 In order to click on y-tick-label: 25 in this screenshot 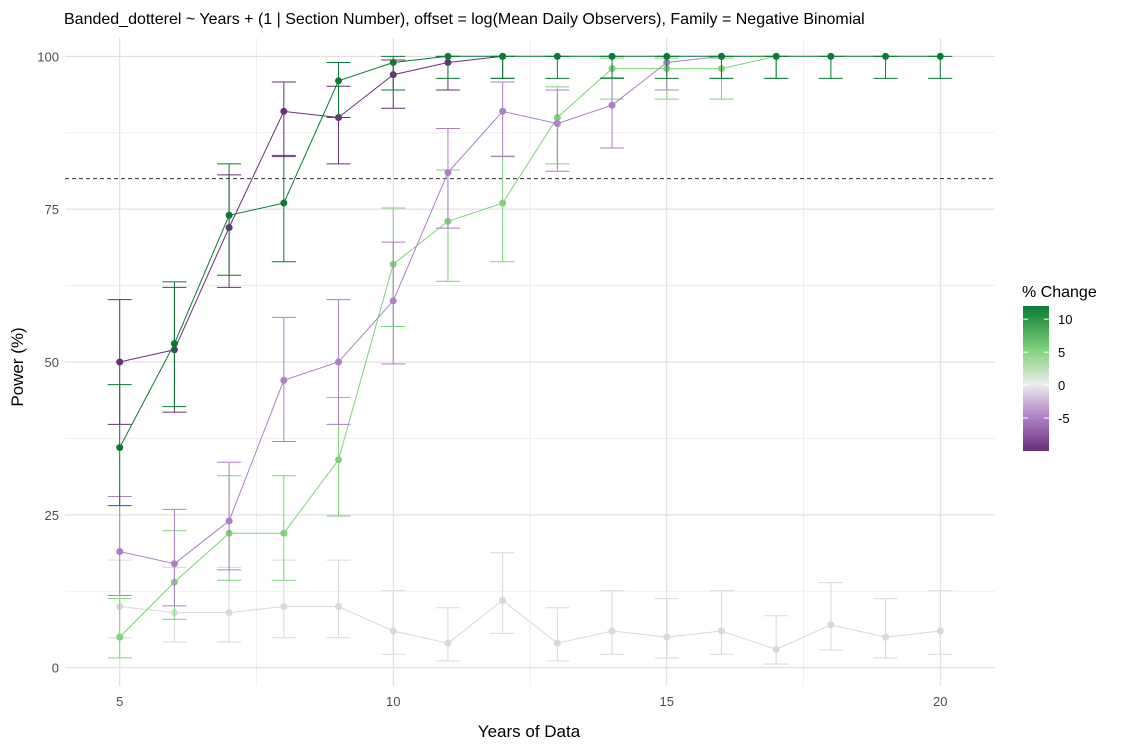, I will do `click(52, 515)`.